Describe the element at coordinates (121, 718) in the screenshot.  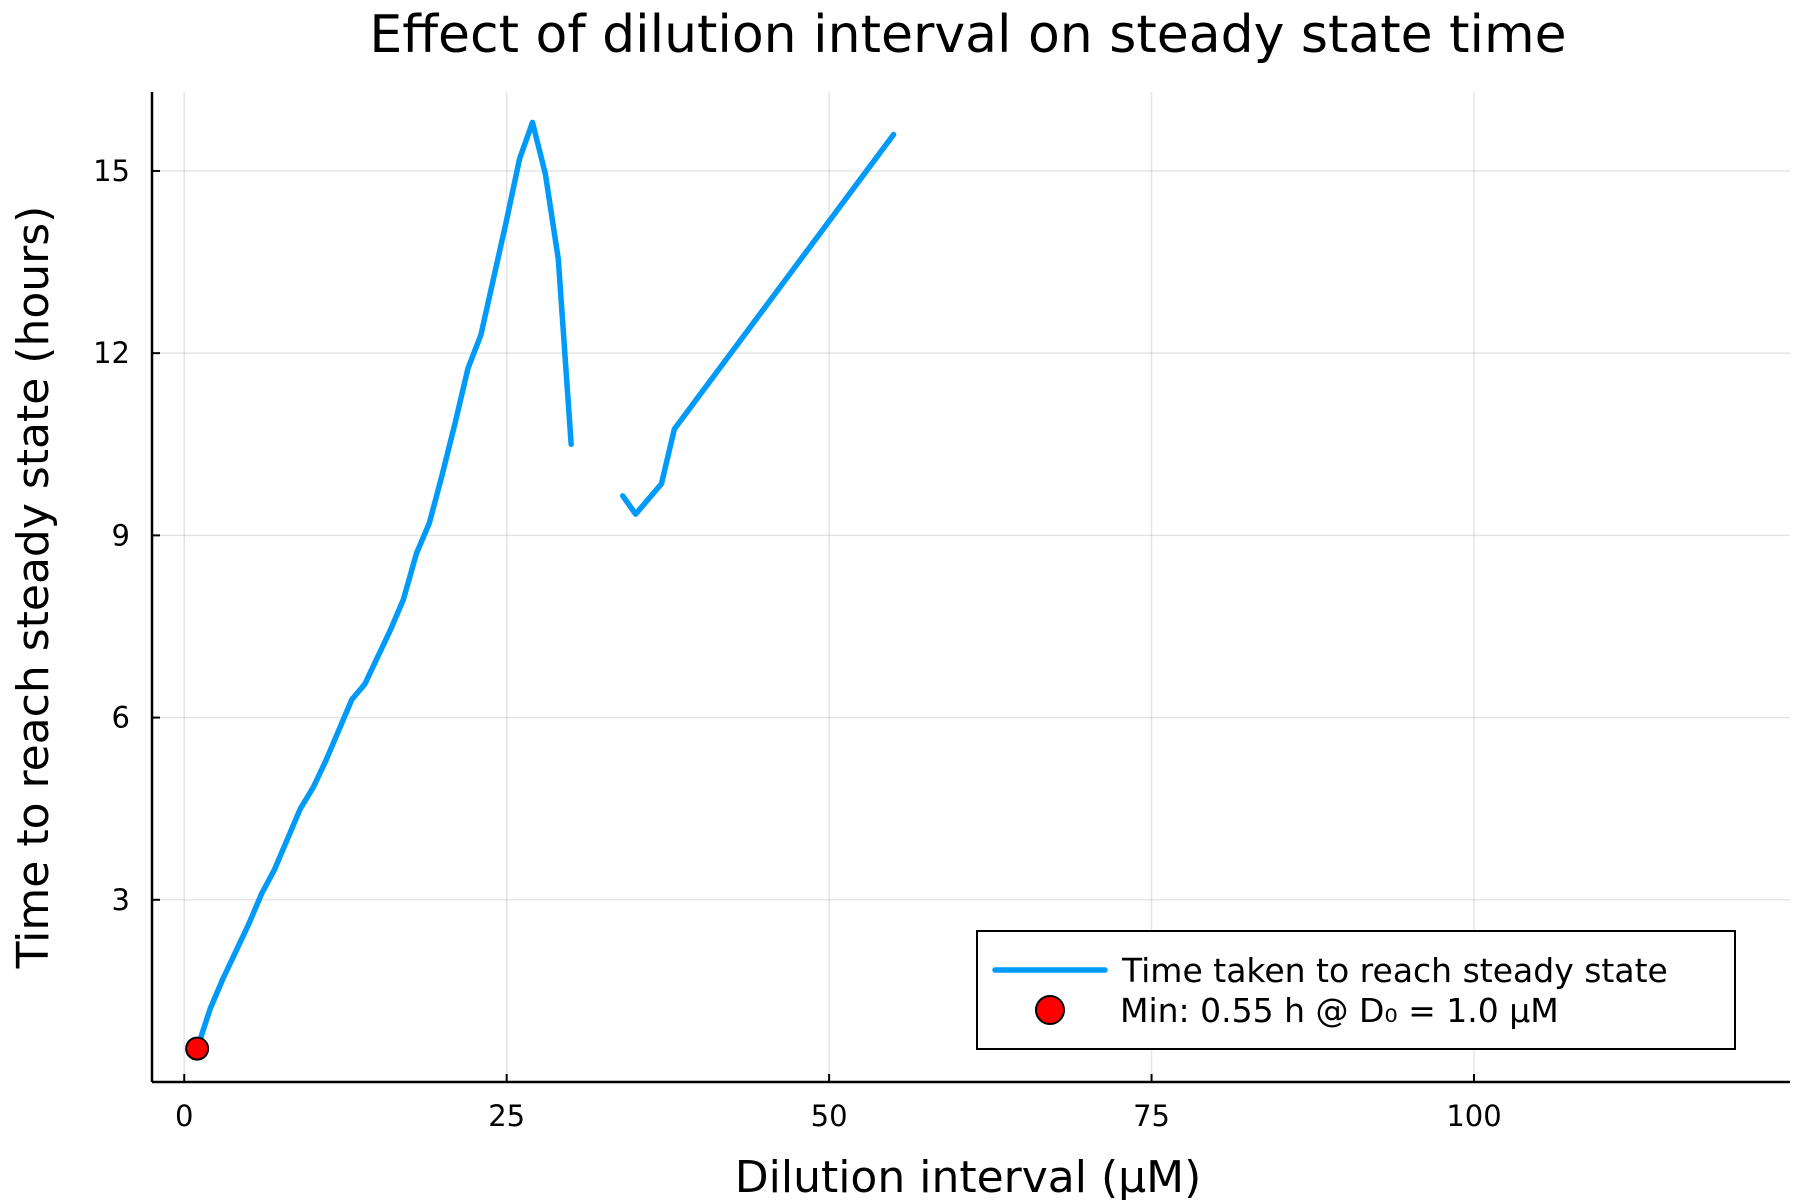
I see `y-tick-label: 6` at that location.